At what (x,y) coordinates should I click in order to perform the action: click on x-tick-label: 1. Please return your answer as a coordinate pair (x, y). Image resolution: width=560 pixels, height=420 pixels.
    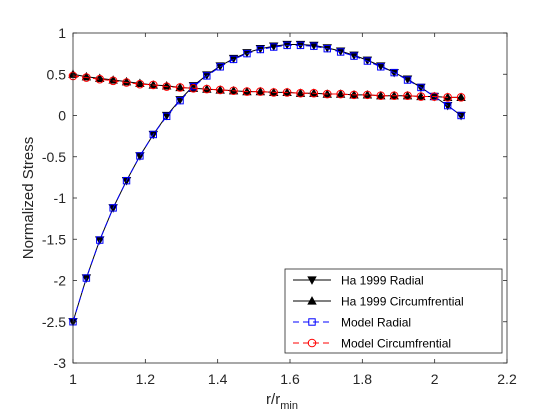
    Looking at the image, I should click on (73, 379).